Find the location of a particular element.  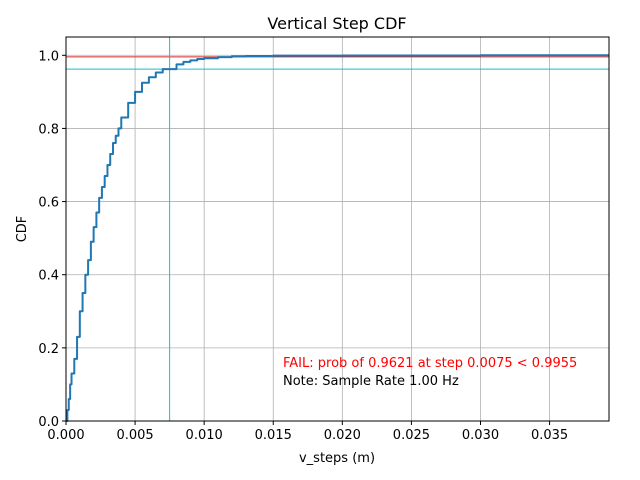

x-tick-label: 0.015 is located at coordinates (273, 435).